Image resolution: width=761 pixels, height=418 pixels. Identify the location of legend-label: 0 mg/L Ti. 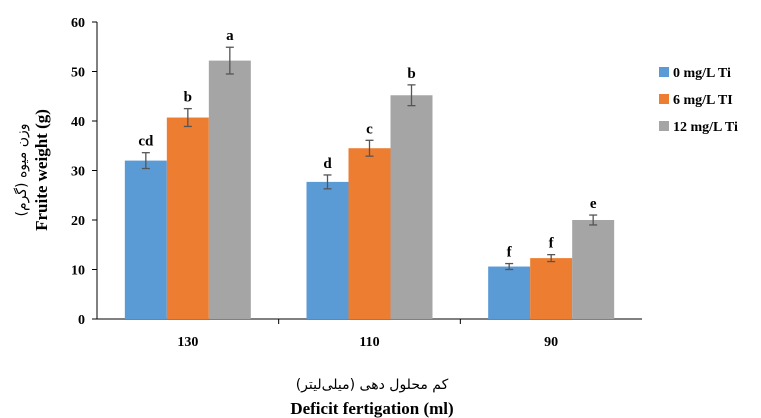
(702, 73).